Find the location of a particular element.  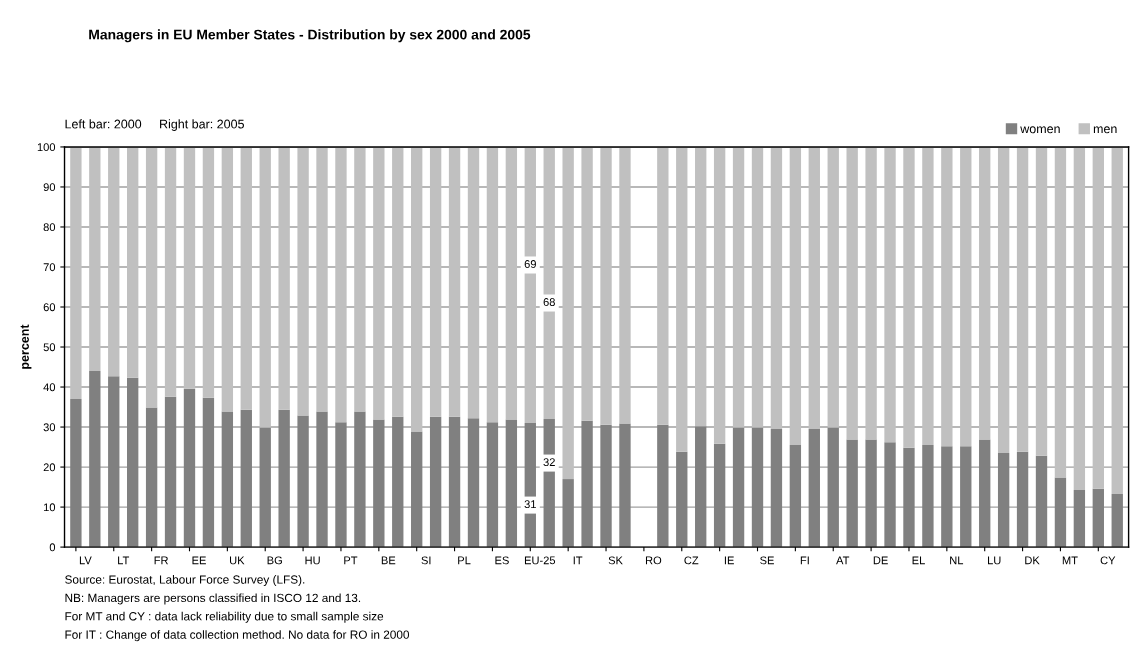

x-tick-label: LT is located at coordinates (124, 560).